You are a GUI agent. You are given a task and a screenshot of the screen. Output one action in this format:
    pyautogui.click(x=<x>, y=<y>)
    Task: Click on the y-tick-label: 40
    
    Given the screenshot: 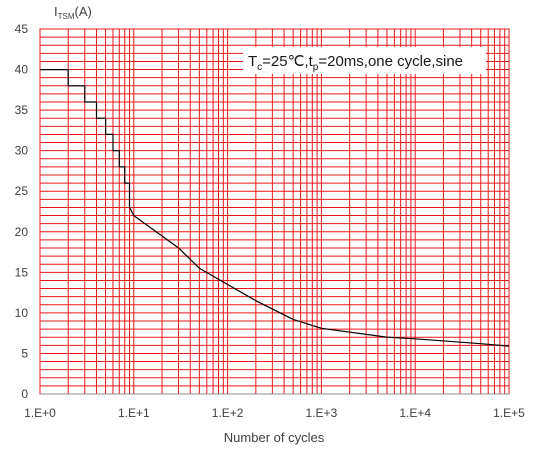 What is the action you would take?
    pyautogui.click(x=22, y=70)
    